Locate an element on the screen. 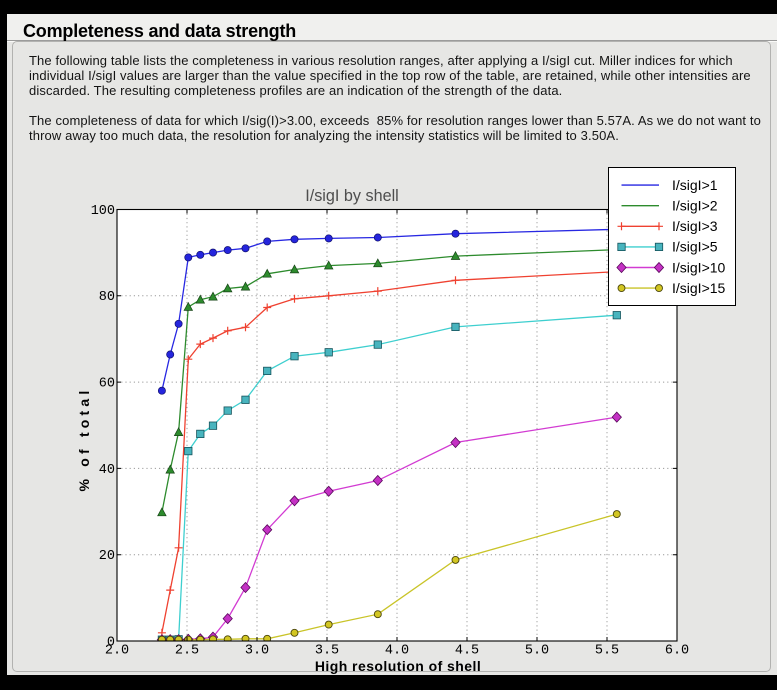 The image size is (777, 690). svg-text: 4.5 is located at coordinates (467, 651).